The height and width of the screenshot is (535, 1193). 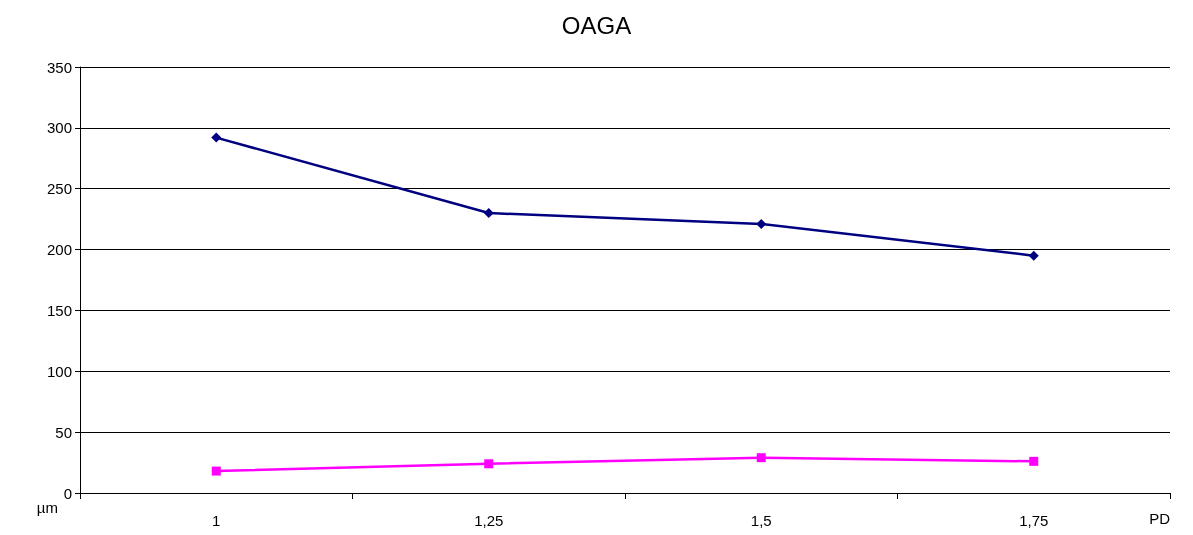 I want to click on y-tick-label: 300, so click(x=59, y=128).